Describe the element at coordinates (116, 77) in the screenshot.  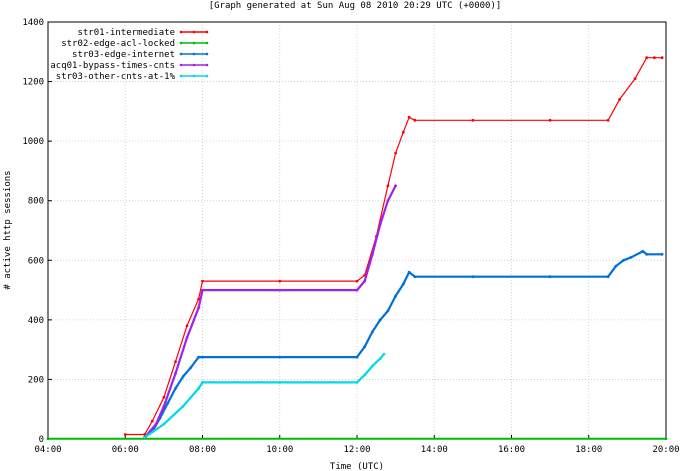
I see `legend-label: str03-other-cnts-at-1%` at that location.